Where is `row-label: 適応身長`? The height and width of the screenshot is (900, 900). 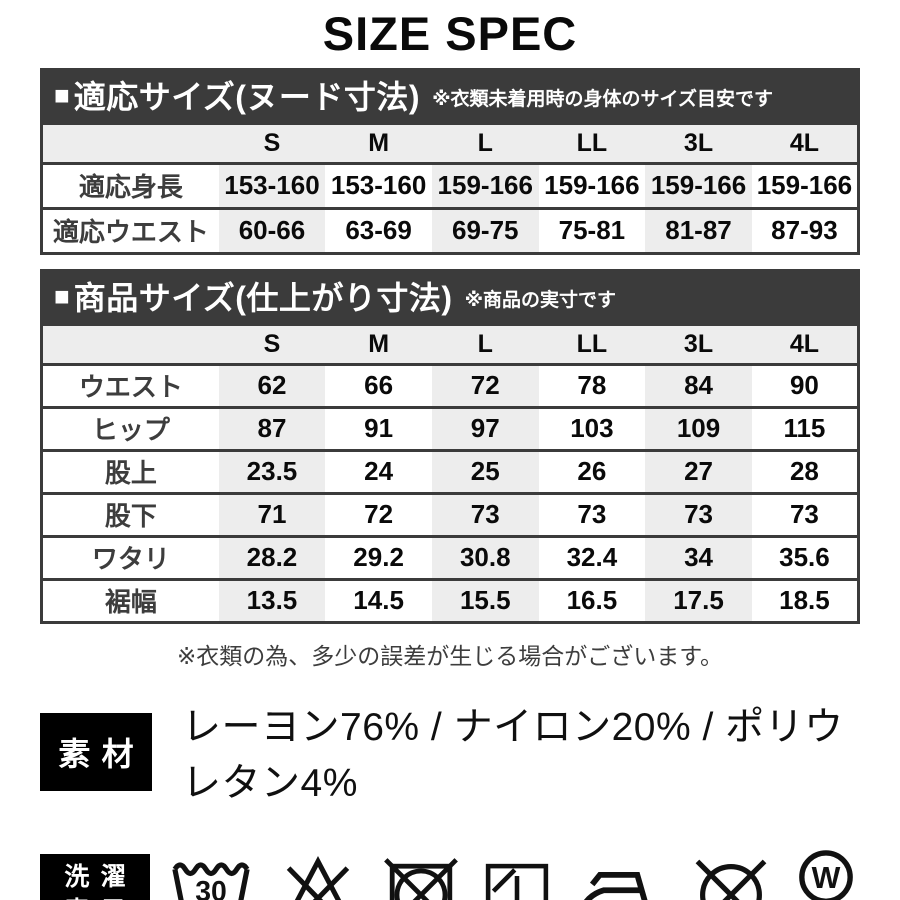
row-label: 適応身長 is located at coordinates (130, 185).